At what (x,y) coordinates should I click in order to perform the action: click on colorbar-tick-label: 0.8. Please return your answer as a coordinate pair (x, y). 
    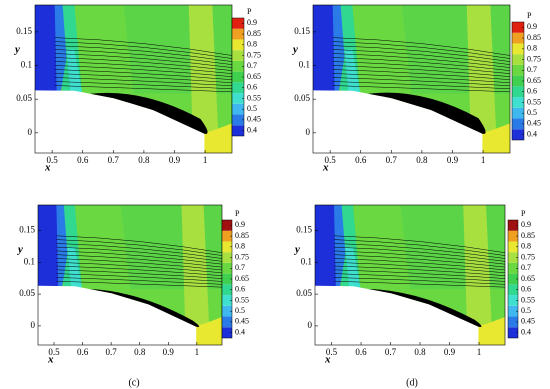
    Looking at the image, I should click on (532, 48).